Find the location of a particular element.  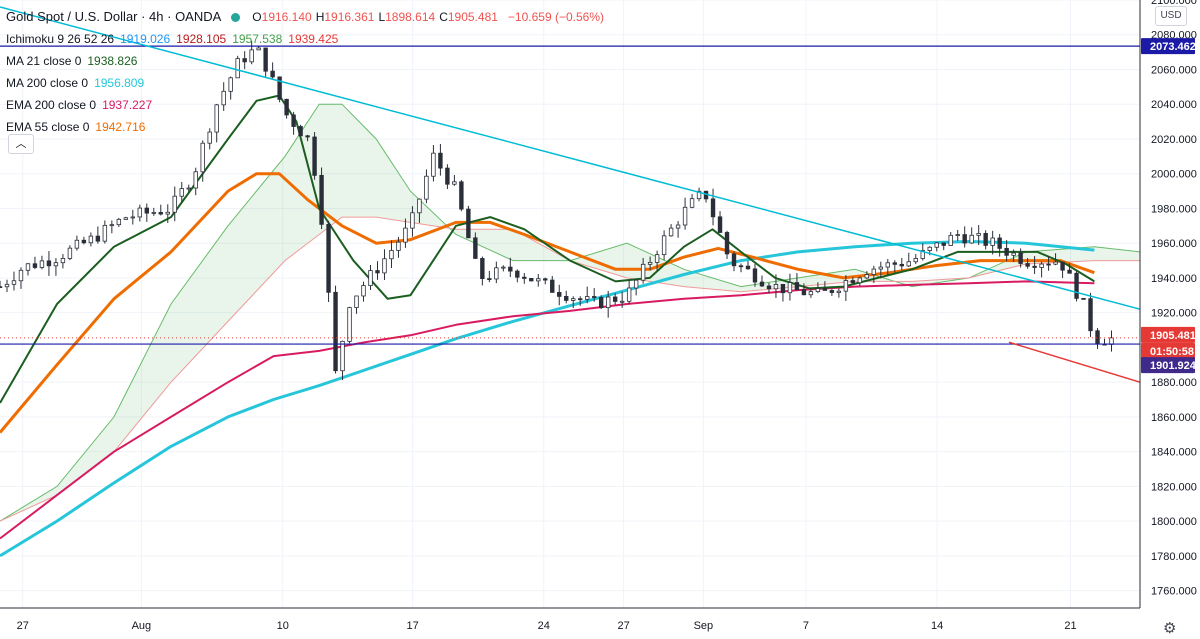

price-tick-label: 2060.000 is located at coordinates (1174, 70).